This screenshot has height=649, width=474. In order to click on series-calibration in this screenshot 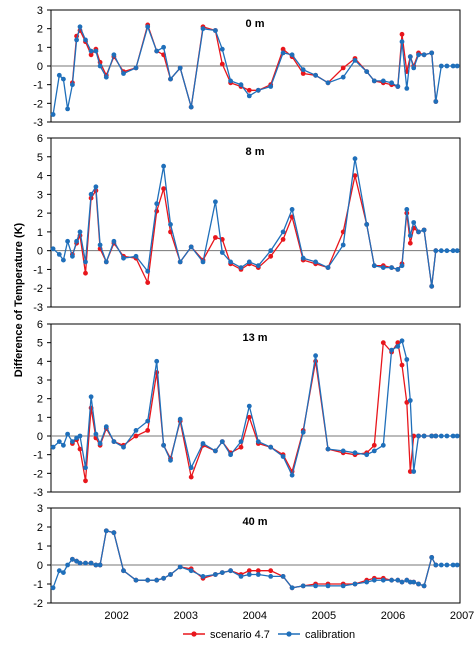, I will do `click(255, 559)`.